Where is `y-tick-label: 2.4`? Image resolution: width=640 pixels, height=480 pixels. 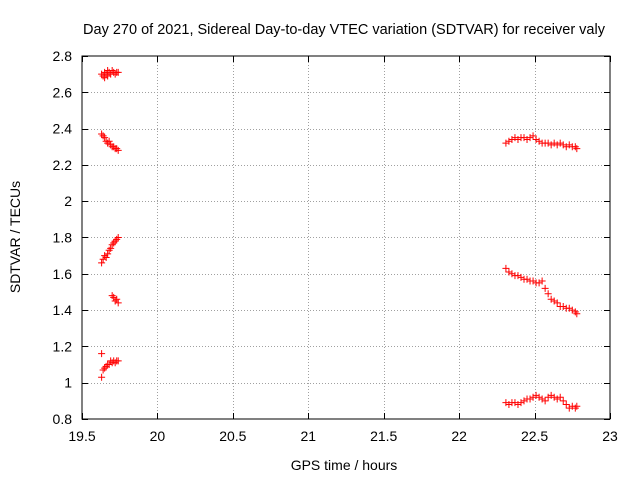
y-tick-label: 2.4 is located at coordinates (63, 129).